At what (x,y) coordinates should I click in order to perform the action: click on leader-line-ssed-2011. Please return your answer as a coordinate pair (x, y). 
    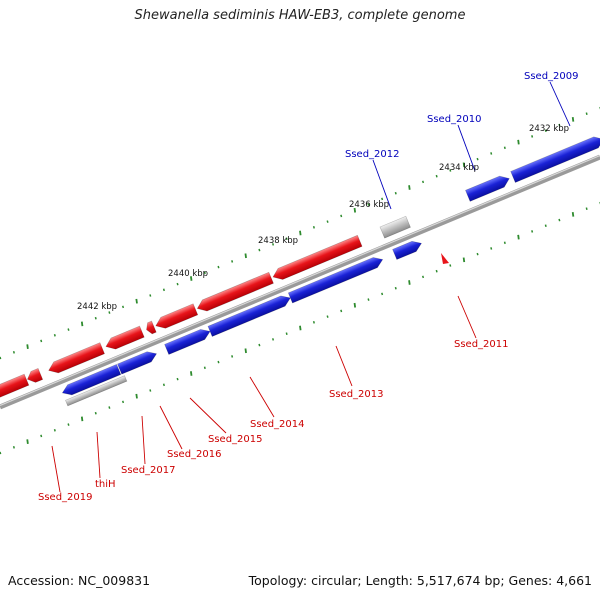
    Looking at the image, I should click on (467, 317).